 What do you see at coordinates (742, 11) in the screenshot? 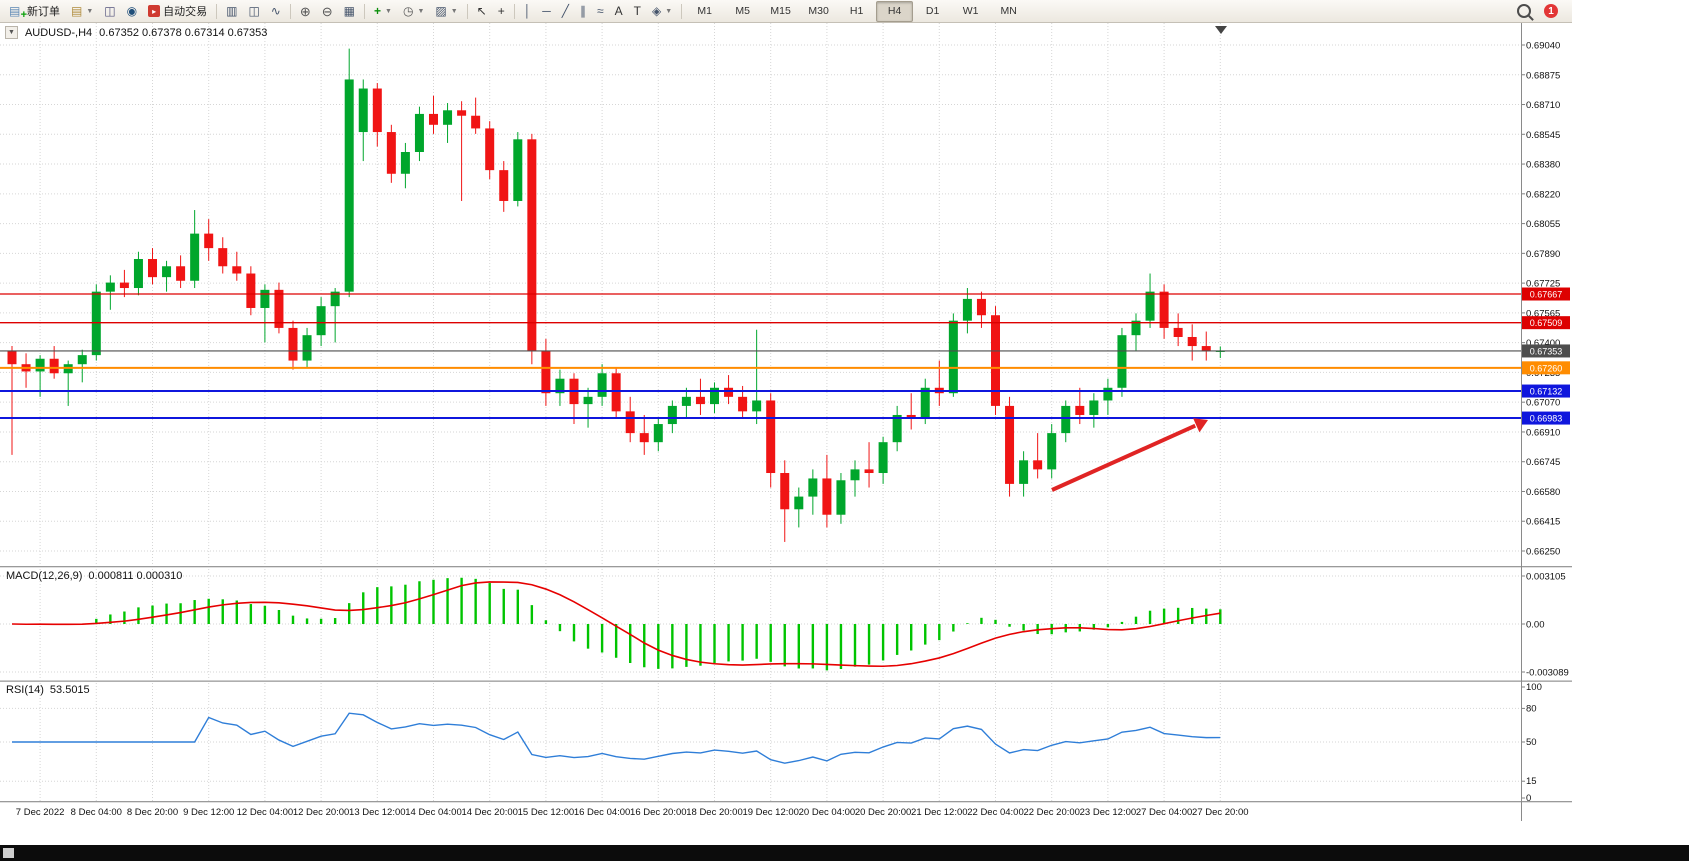
I see `timeframe-button-m5: M5` at bounding box center [742, 11].